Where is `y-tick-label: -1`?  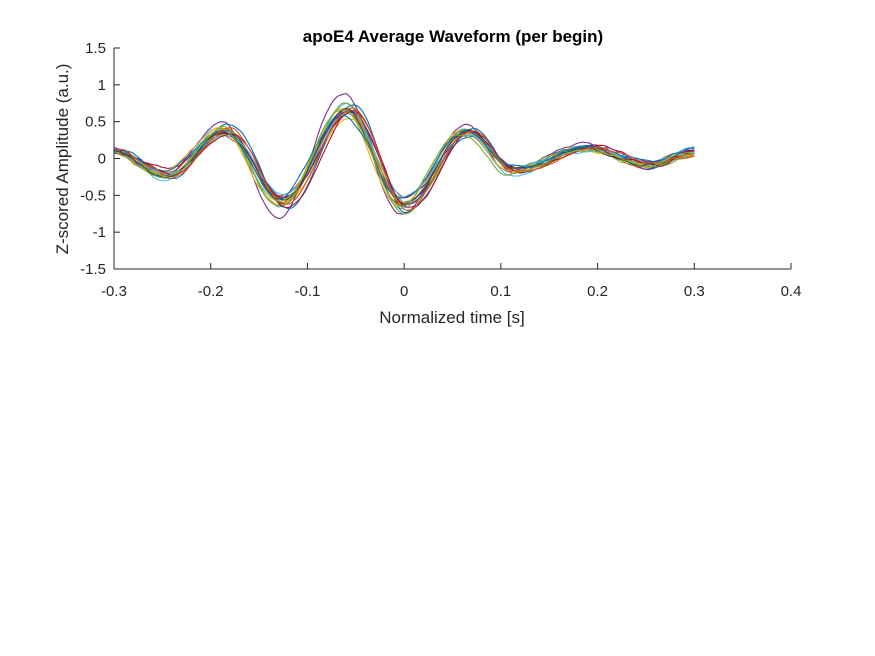 y-tick-label: -1 is located at coordinates (99, 232).